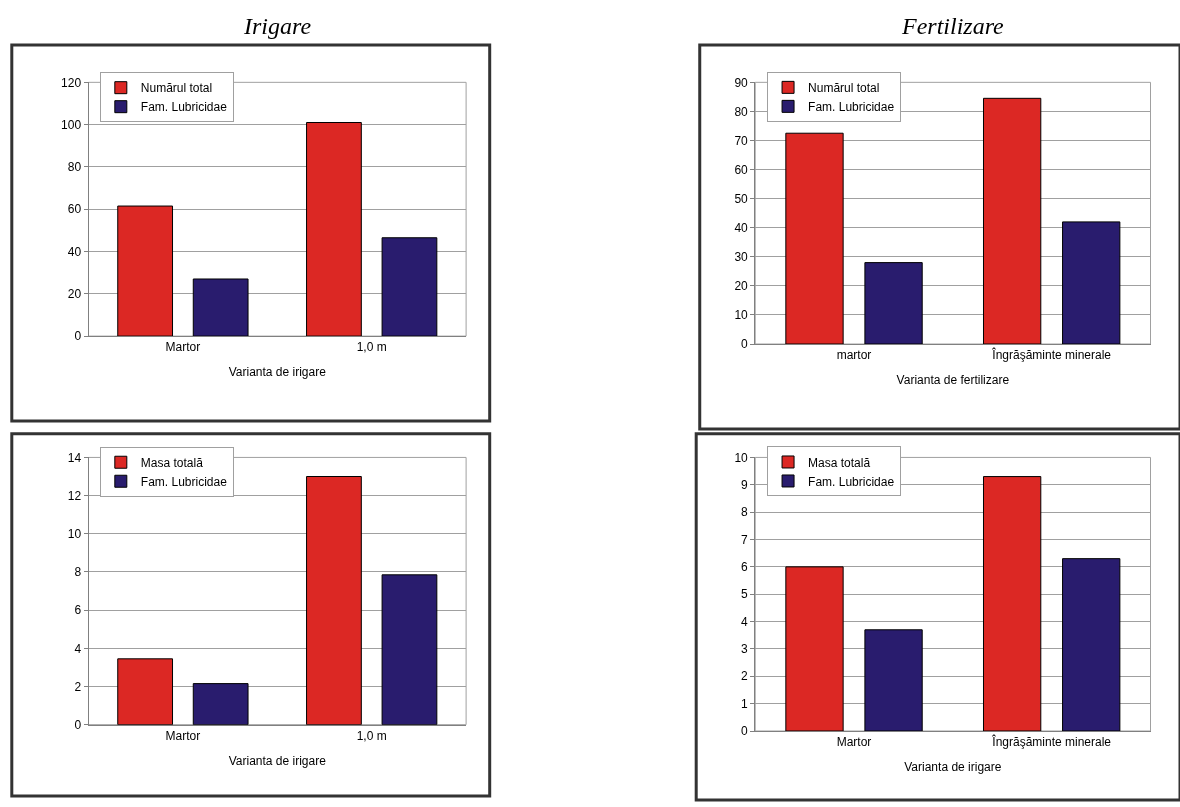  I want to click on y-tick-label: 120, so click(71, 82).